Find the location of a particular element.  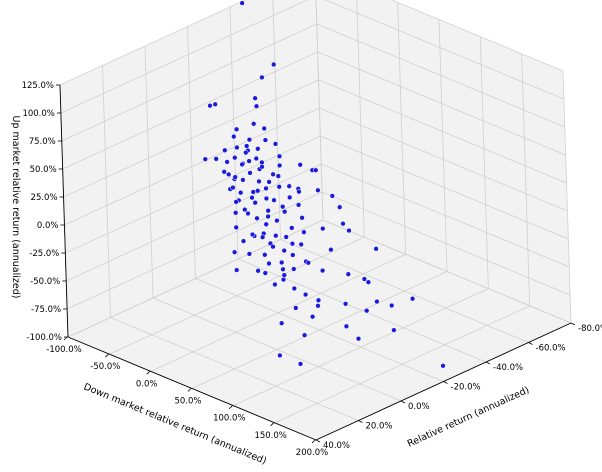

y-tick-label: -20.0% is located at coordinates (466, 388).